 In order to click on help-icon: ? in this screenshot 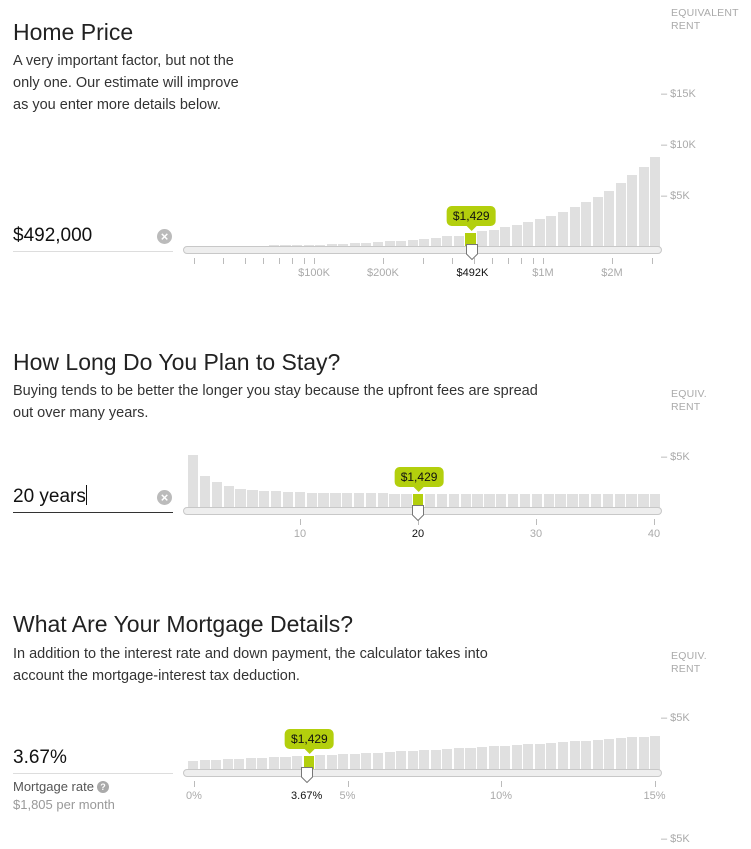, I will do `click(102, 787)`.